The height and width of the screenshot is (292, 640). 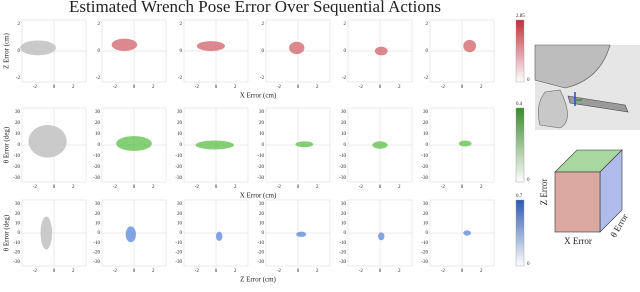 I want to click on cube-left-label: Z Error, so click(x=544, y=192).